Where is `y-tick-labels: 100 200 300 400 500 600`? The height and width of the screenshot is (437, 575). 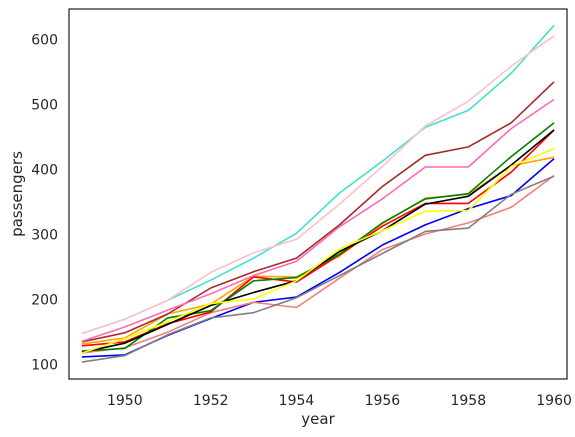 y-tick-labels: 100 200 300 400 500 600 is located at coordinates (44, 203).